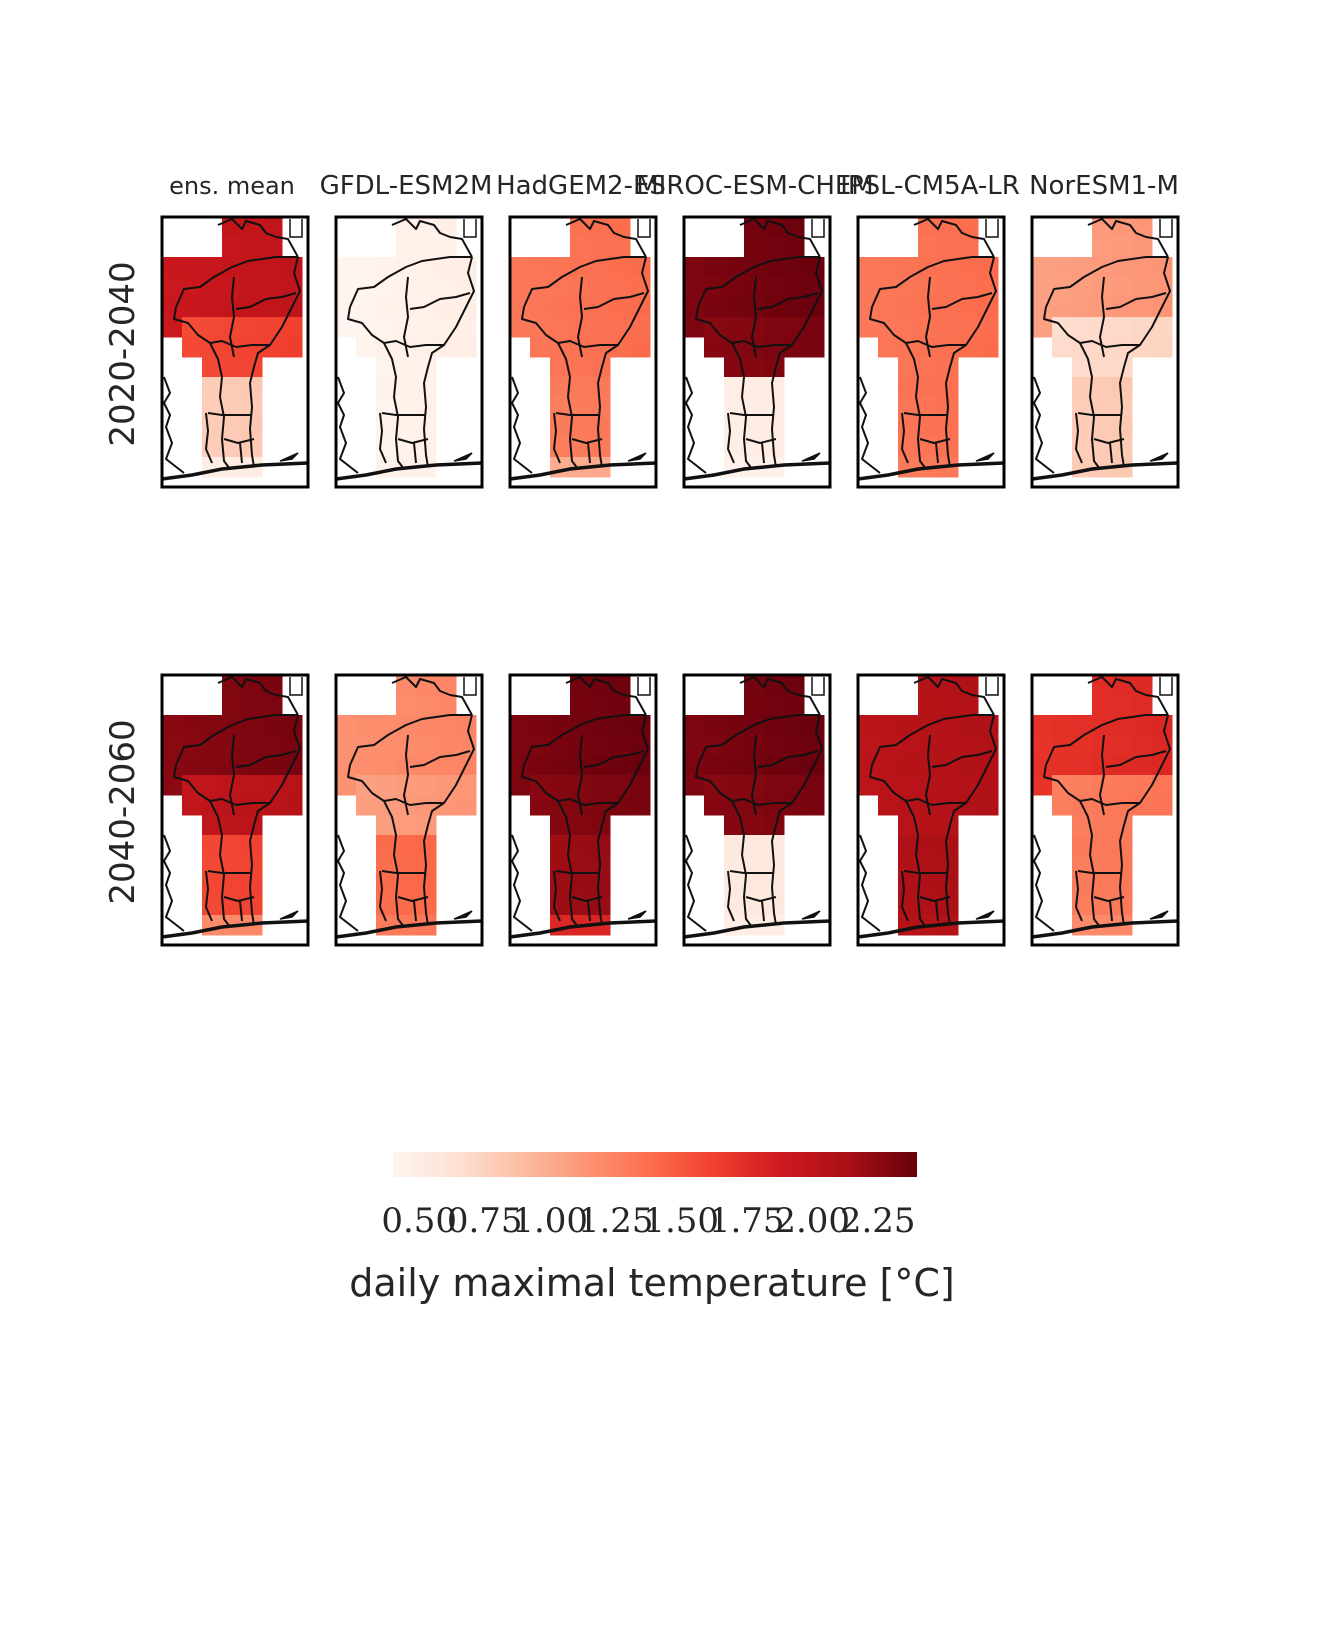 This screenshot has width=1320, height=1635. Describe the element at coordinates (652, 1283) in the screenshot. I see `colorbar-label: daily maximal temperature [°C]` at that location.